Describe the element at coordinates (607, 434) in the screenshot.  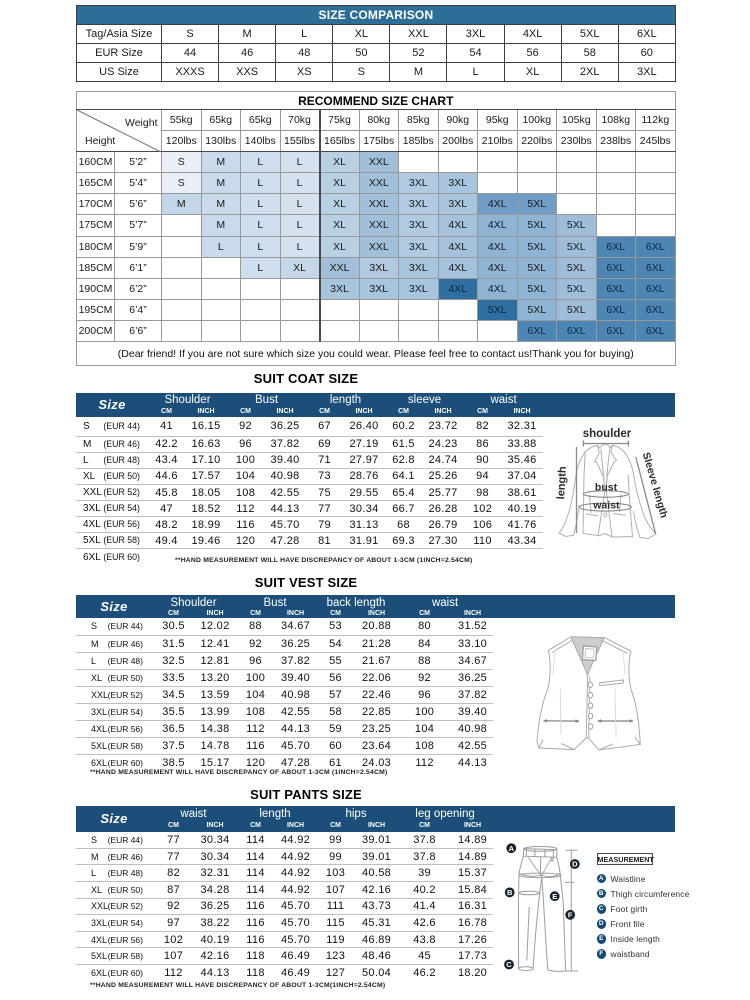
I see `svg-text: shoulder` at that location.